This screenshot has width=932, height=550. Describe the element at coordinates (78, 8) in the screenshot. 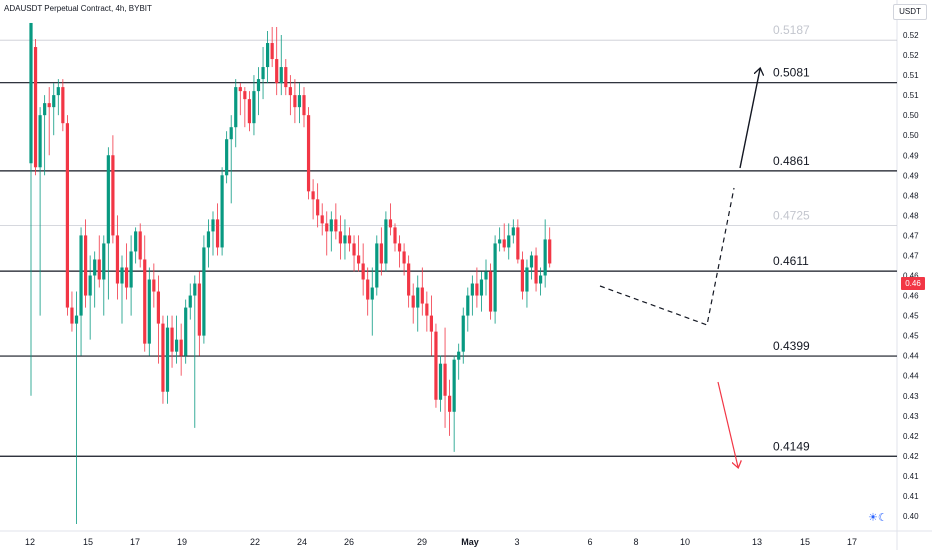

I see `chart-title: ADAUSDT Perpetual Contract, 4h, BYBIT` at that location.